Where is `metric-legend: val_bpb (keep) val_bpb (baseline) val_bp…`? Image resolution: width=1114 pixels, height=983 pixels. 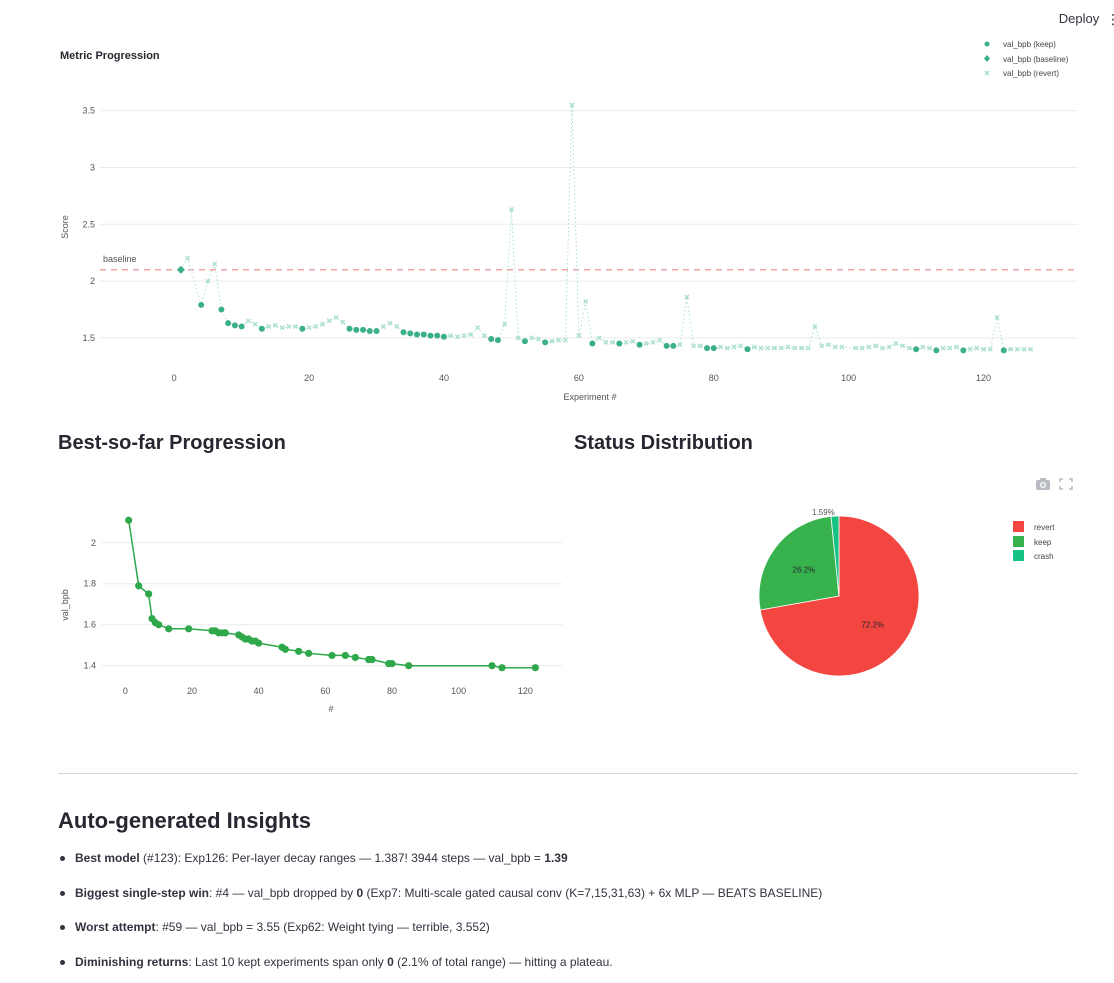
metric-legend: val_bpb (keep) val_bpb (baseline) val_bp… is located at coordinates (1026, 59).